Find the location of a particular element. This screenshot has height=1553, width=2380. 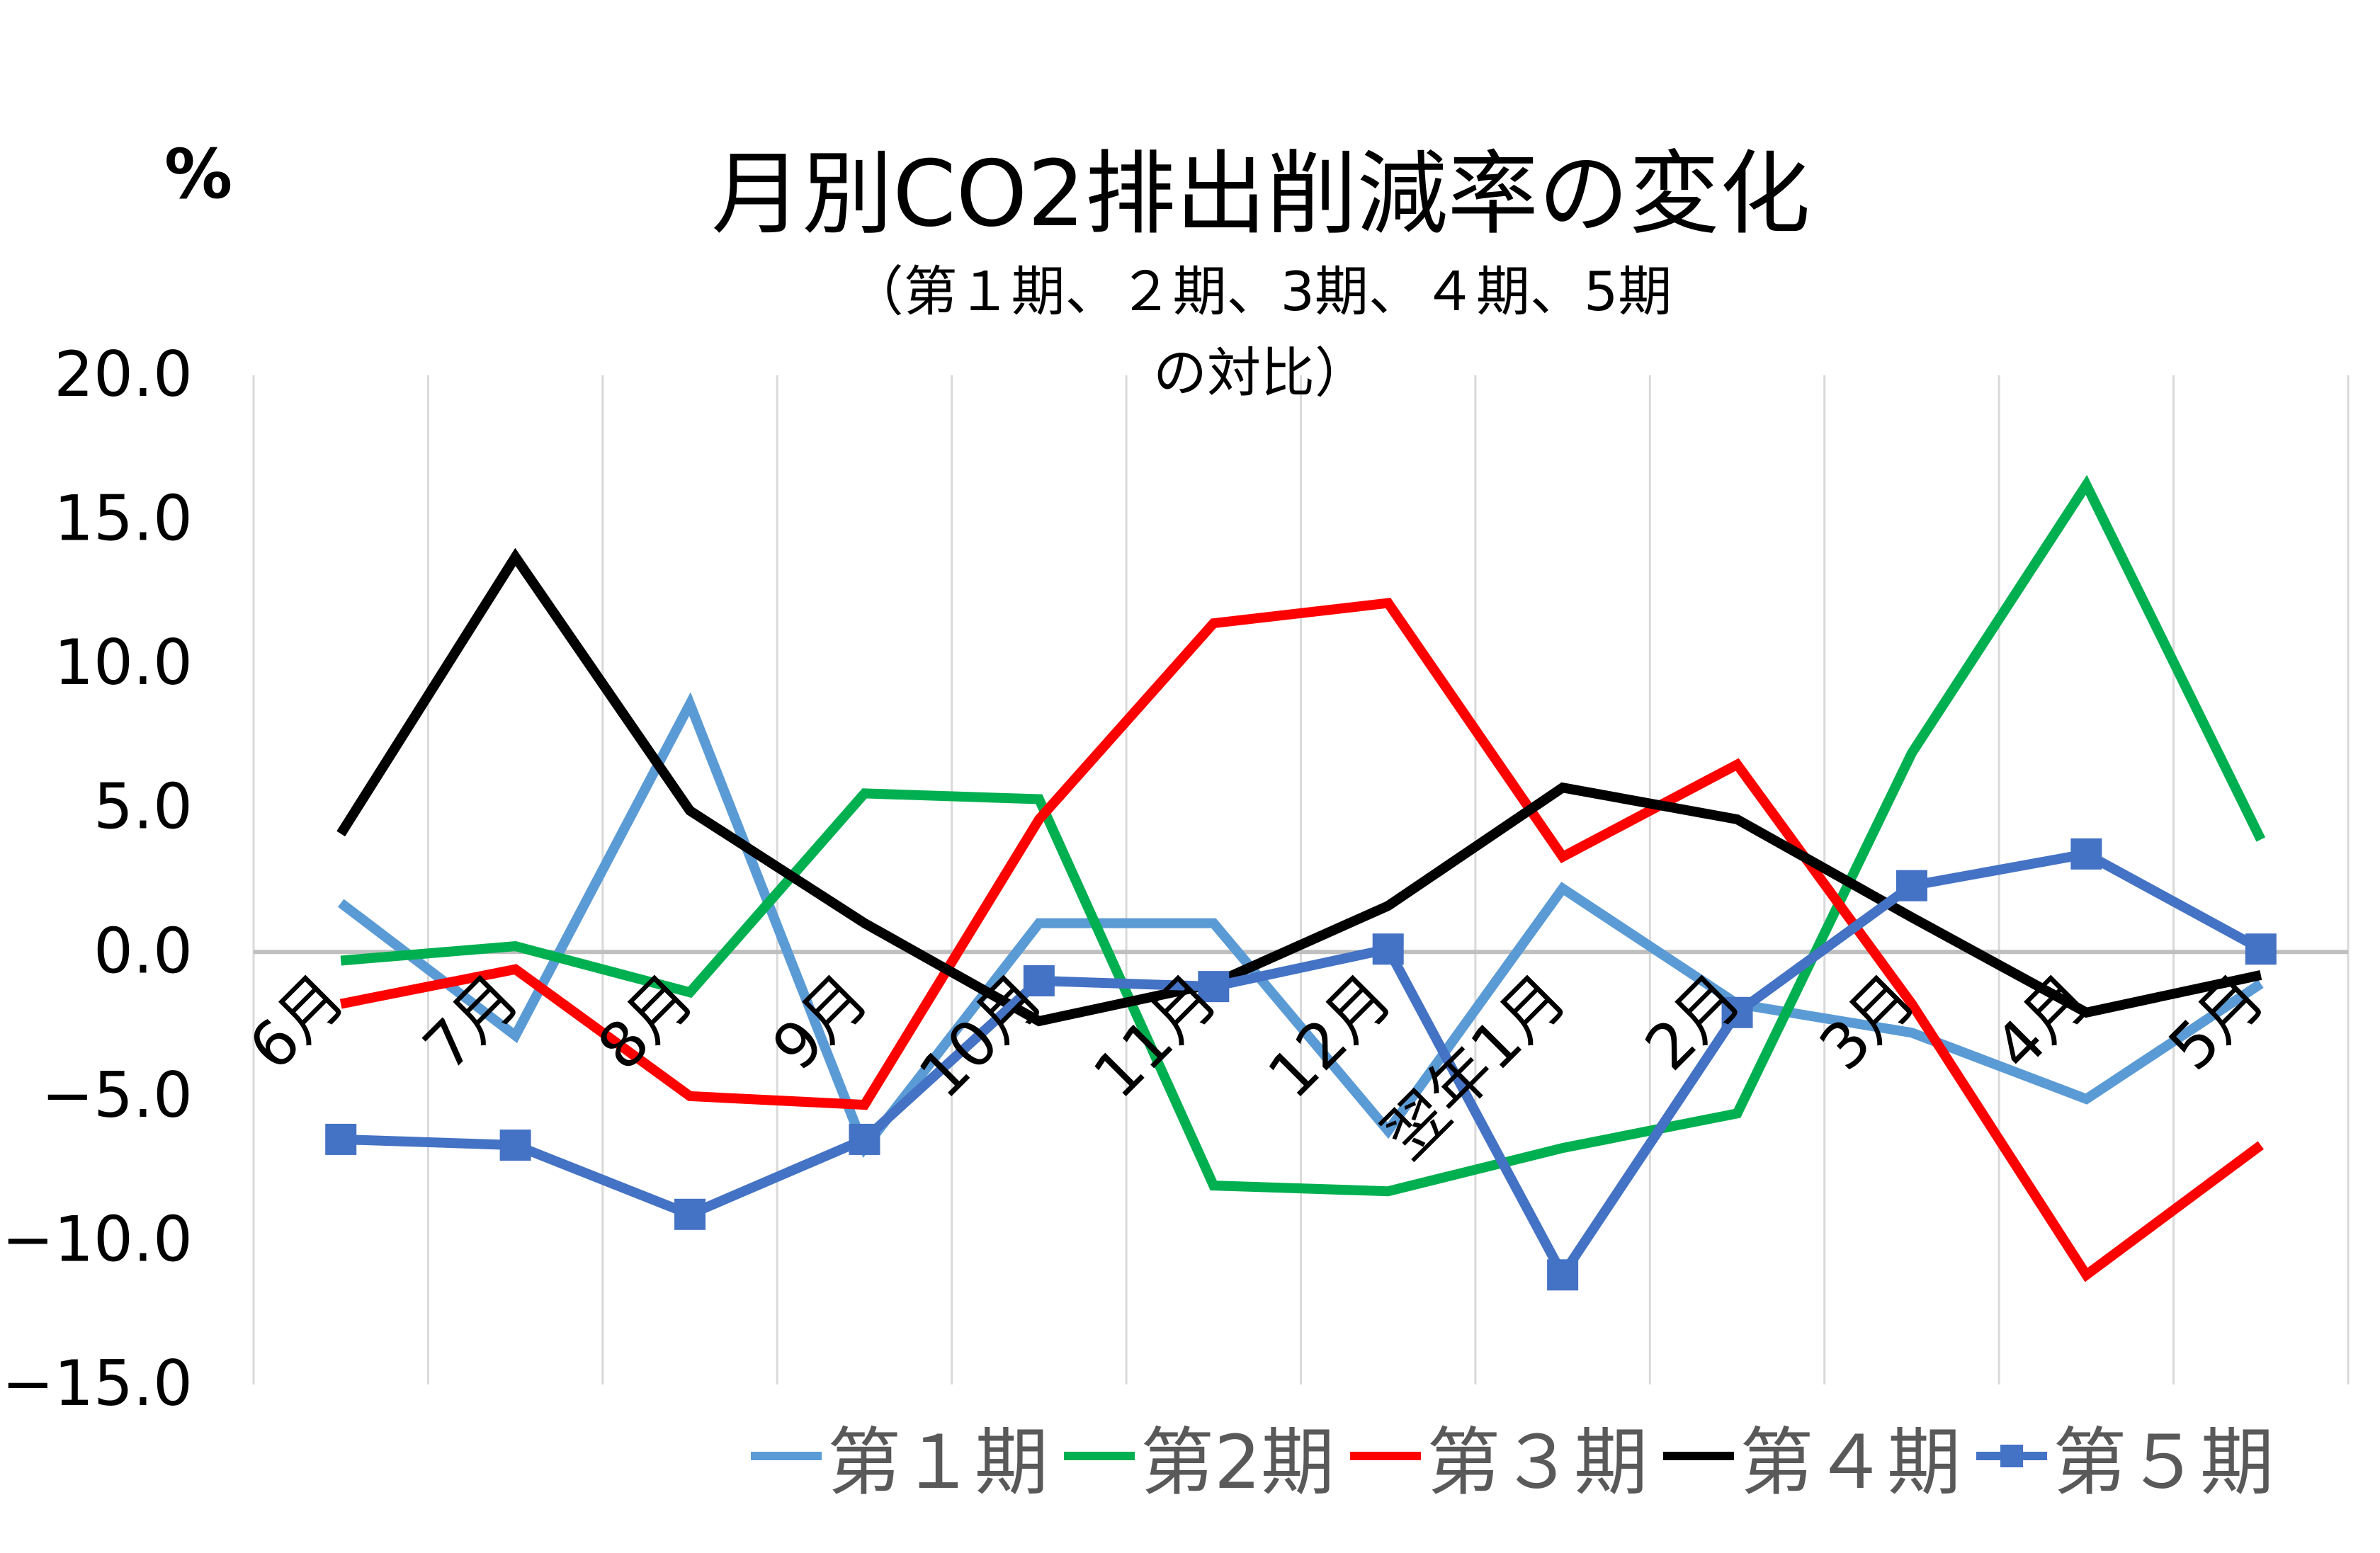

chart-title: 月別CO2排出削減率の変化 is located at coordinates (1261, 194).